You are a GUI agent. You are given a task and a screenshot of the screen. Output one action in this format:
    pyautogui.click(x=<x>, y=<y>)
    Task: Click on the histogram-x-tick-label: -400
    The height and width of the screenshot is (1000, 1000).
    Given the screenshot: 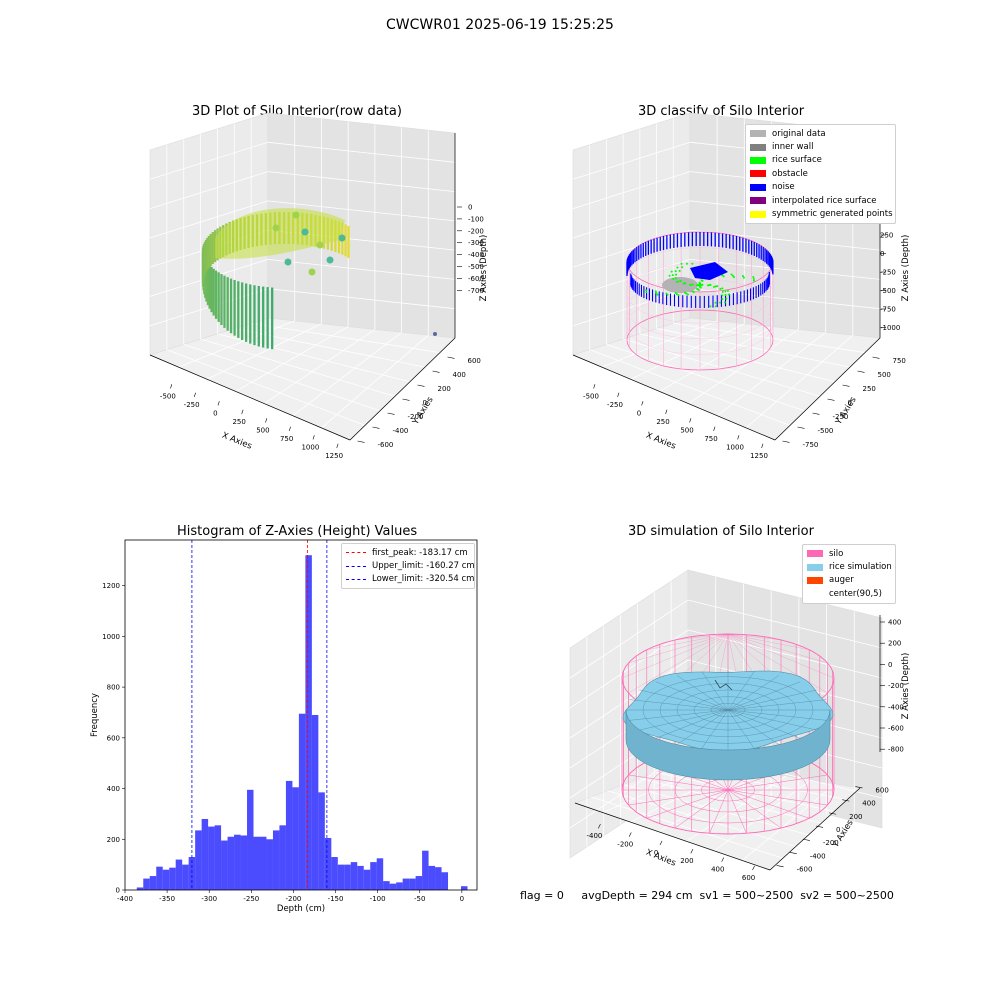 What is the action you would take?
    pyautogui.click(x=125, y=899)
    